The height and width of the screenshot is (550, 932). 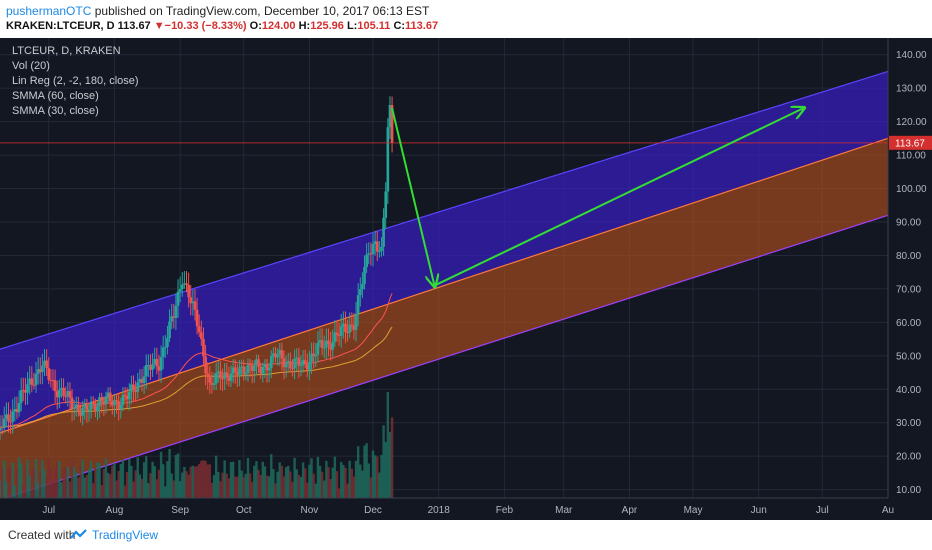 What do you see at coordinates (49, 11) in the screenshot?
I see `author-link: pushermanOTC` at bounding box center [49, 11].